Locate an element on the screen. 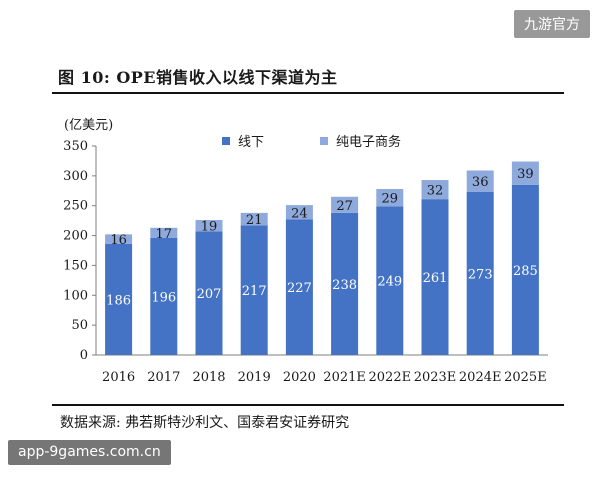  data-label-offline: 273 is located at coordinates (480, 274).